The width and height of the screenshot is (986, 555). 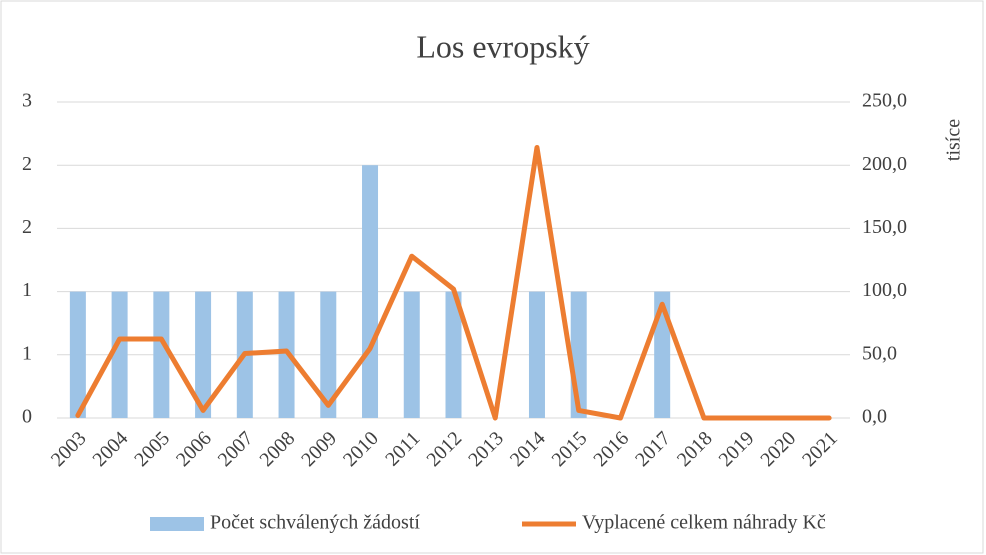 What do you see at coordinates (884, 101) in the screenshot?
I see `y2-tick-label: 250,0` at bounding box center [884, 101].